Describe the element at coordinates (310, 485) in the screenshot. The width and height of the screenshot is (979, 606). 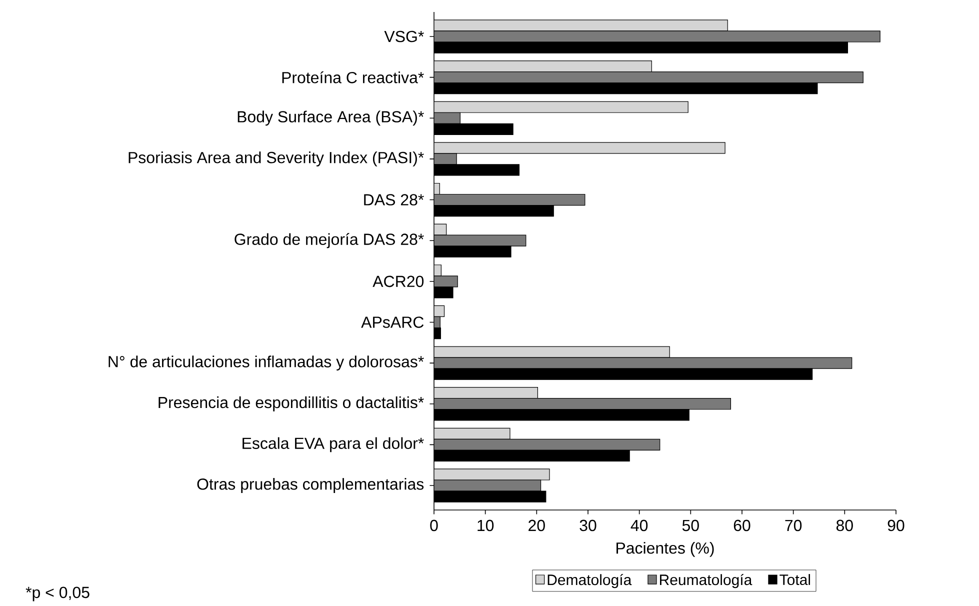
I see `y-tick-label: Otras pruebas complementarias` at that location.